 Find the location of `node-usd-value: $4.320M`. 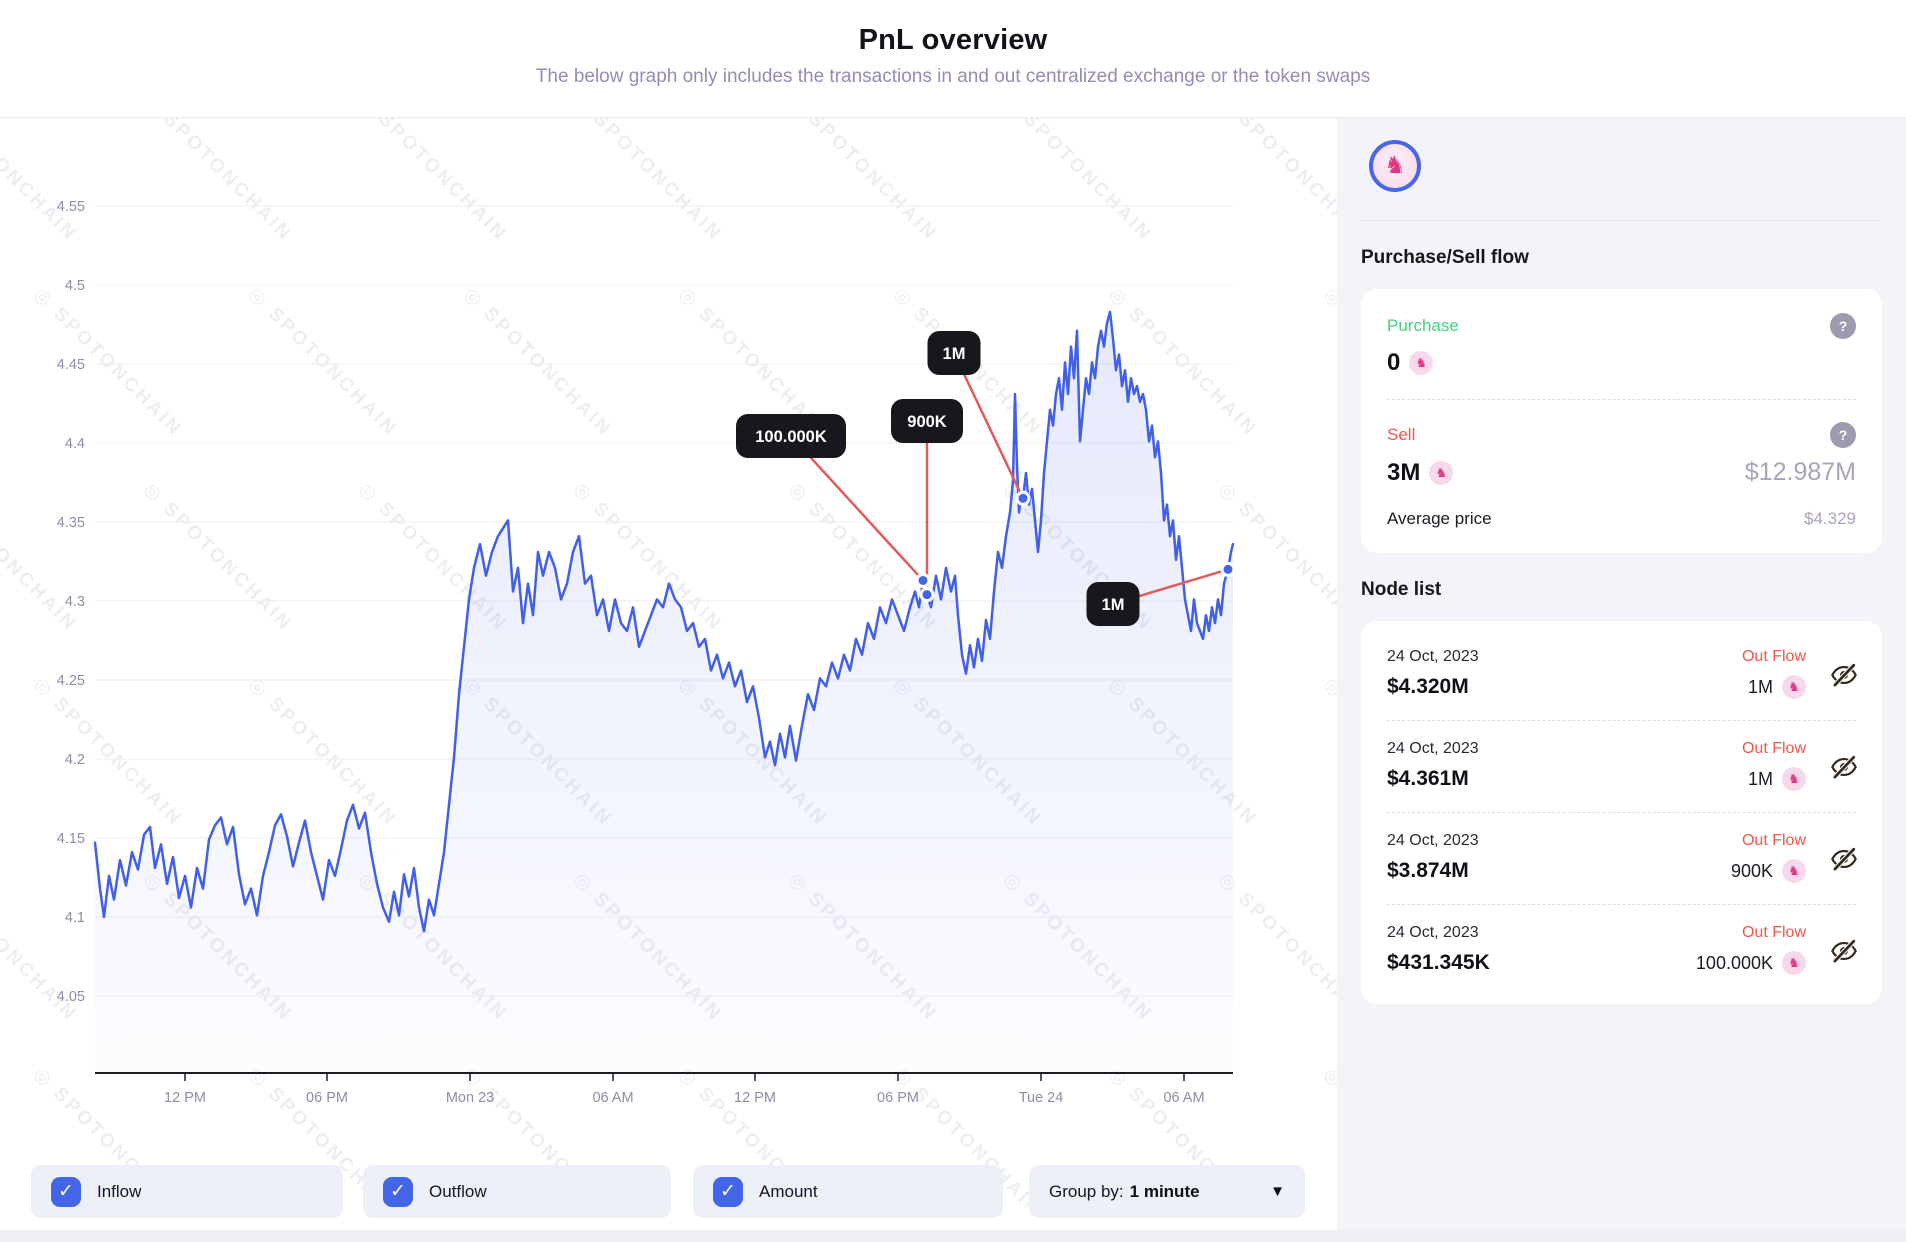

node-usd-value: $4.320M is located at coordinates (1428, 686).